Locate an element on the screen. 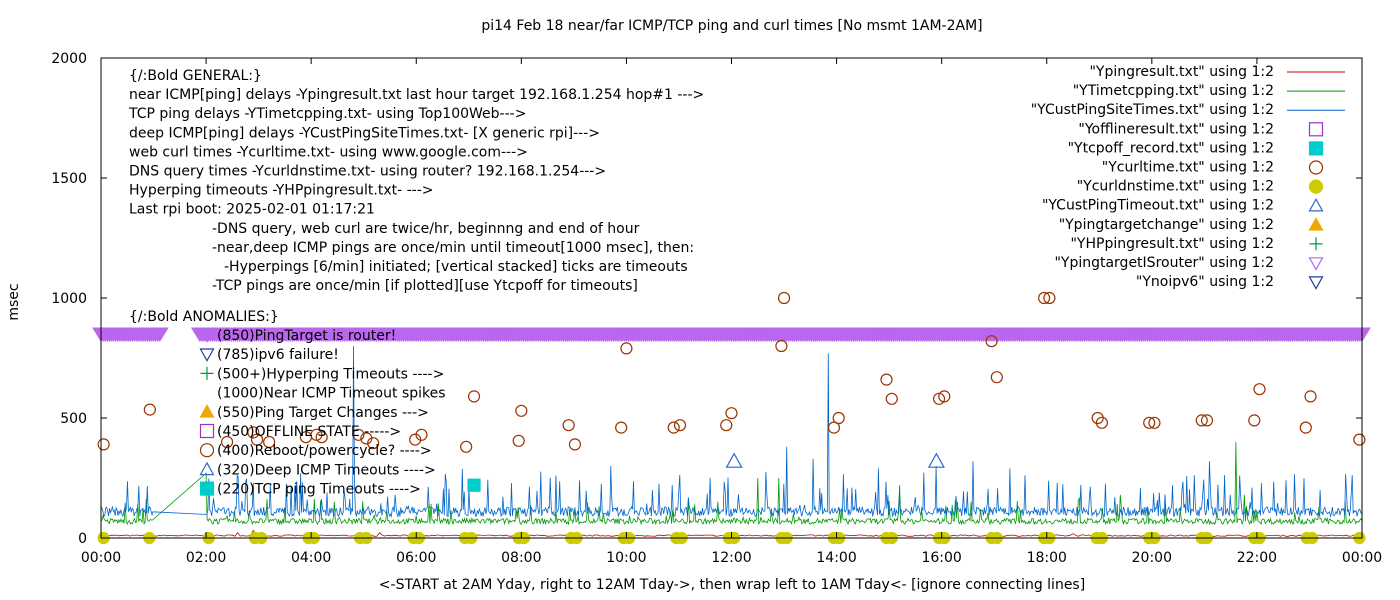 Image resolution: width=1400 pixels, height=600 pixels. x-tick-label: 20:00 is located at coordinates (1152, 558).